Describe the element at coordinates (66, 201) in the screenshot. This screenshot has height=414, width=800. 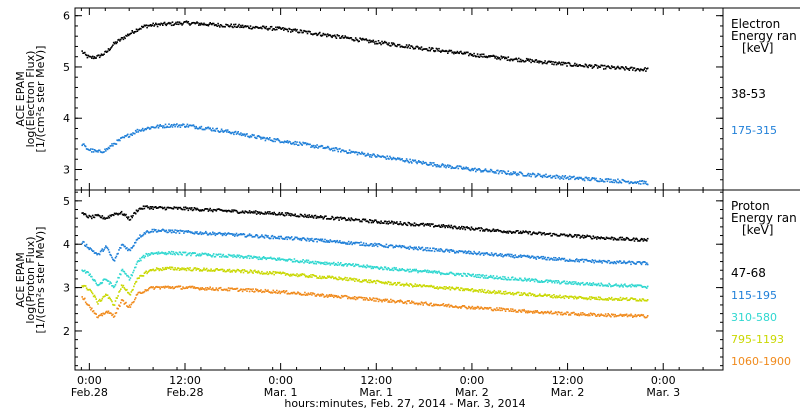
I see `proton-y-tick-label: 5` at that location.